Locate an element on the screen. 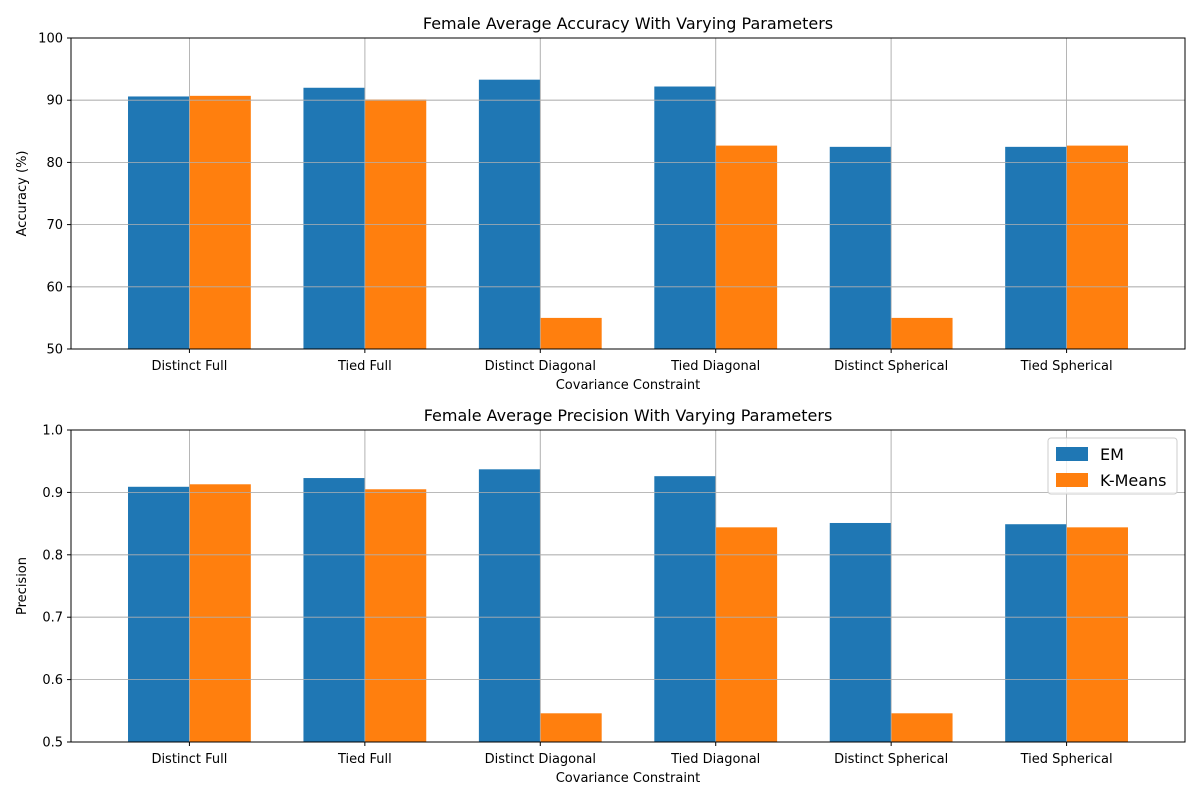 The image size is (1200, 804). chart1-xtick-label: Distinct Diagonal is located at coordinates (540, 366).